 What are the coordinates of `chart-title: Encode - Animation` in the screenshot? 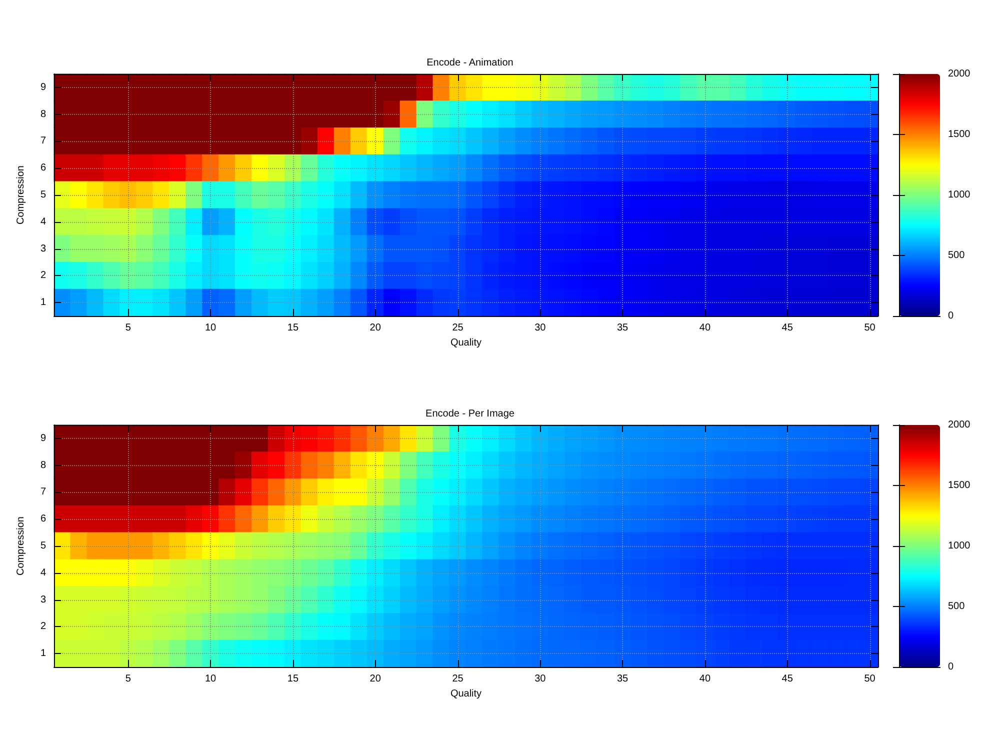 It's located at (470, 63).